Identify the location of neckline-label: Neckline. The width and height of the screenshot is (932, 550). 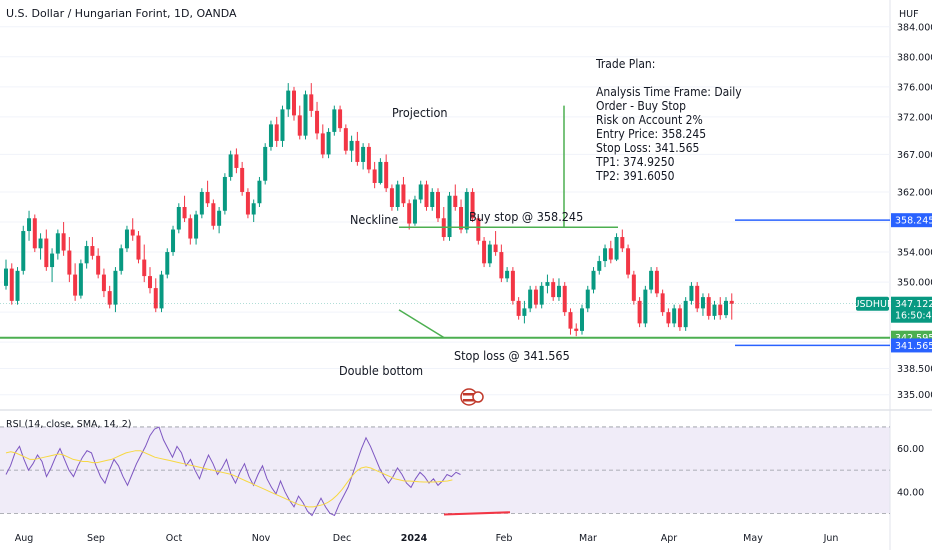
(374, 219).